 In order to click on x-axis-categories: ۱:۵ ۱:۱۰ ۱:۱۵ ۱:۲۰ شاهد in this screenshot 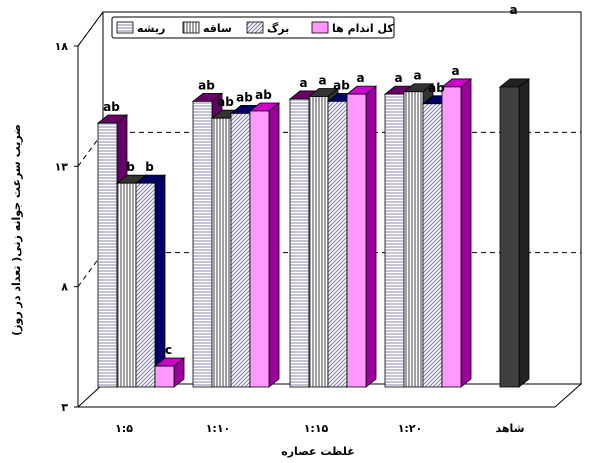, I will do `click(319, 428)`.